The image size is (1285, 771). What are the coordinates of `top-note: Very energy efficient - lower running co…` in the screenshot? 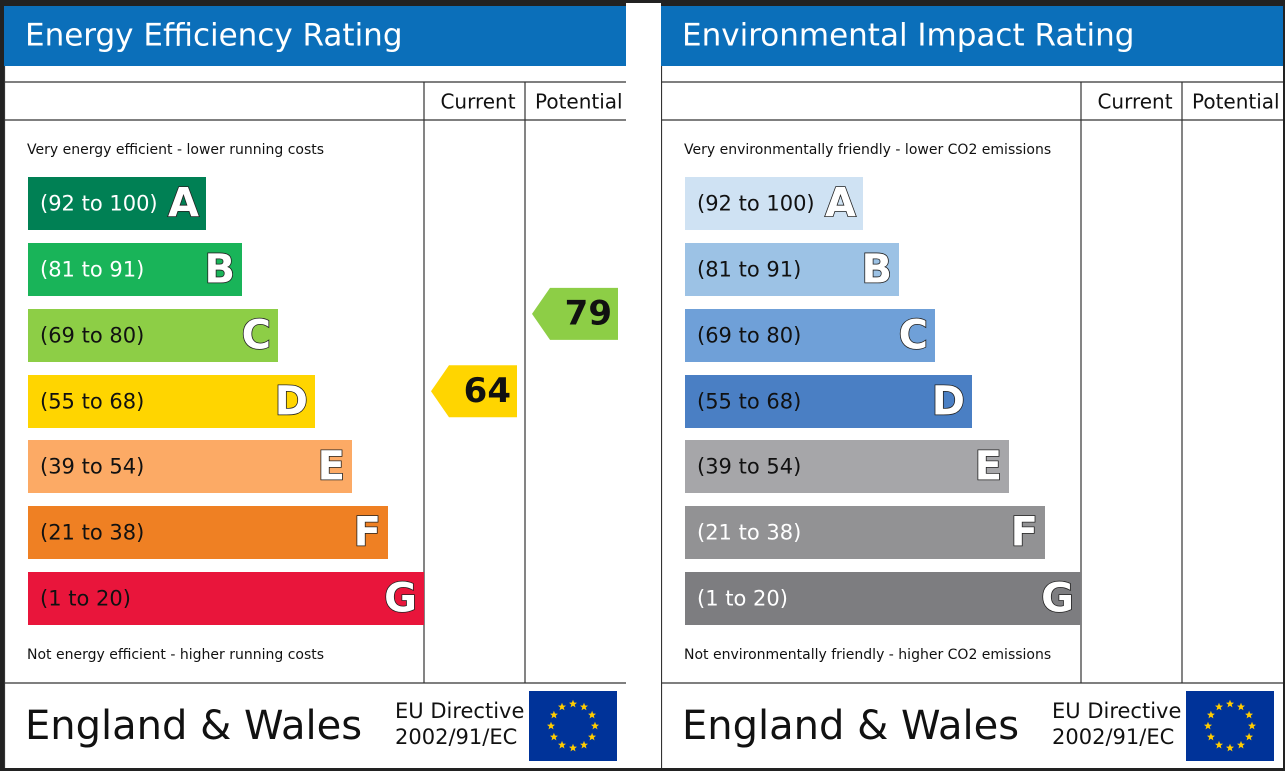 It's located at (175, 150).